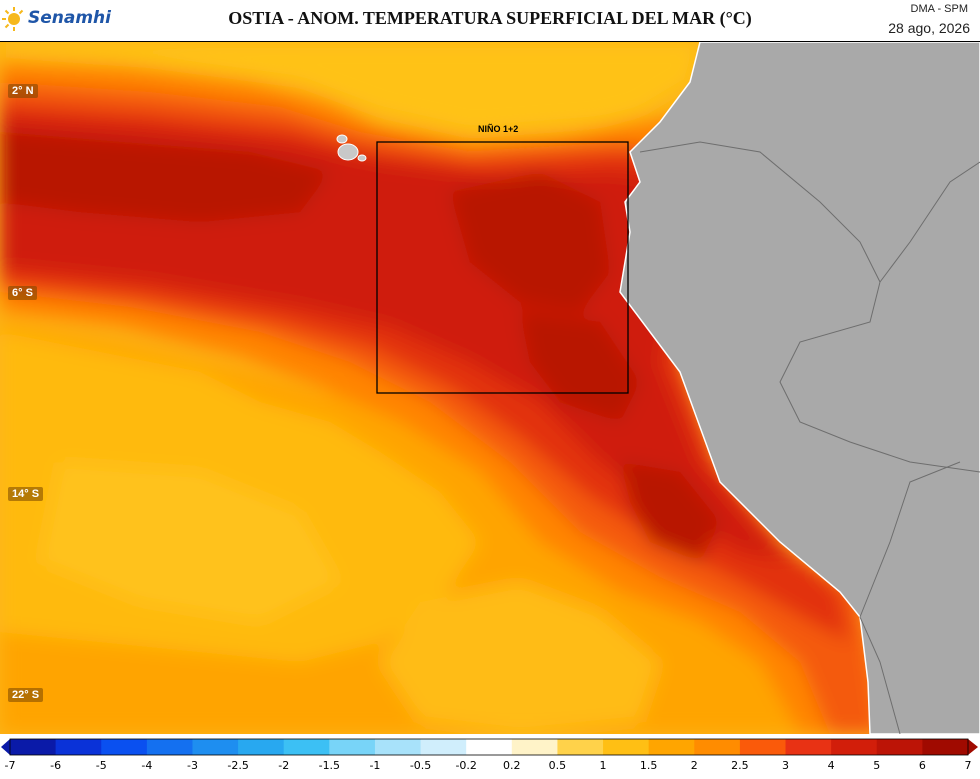 The width and height of the screenshot is (980, 779). Describe the element at coordinates (785, 765) in the screenshot. I see `colorbar-tick-label: 3` at that location.